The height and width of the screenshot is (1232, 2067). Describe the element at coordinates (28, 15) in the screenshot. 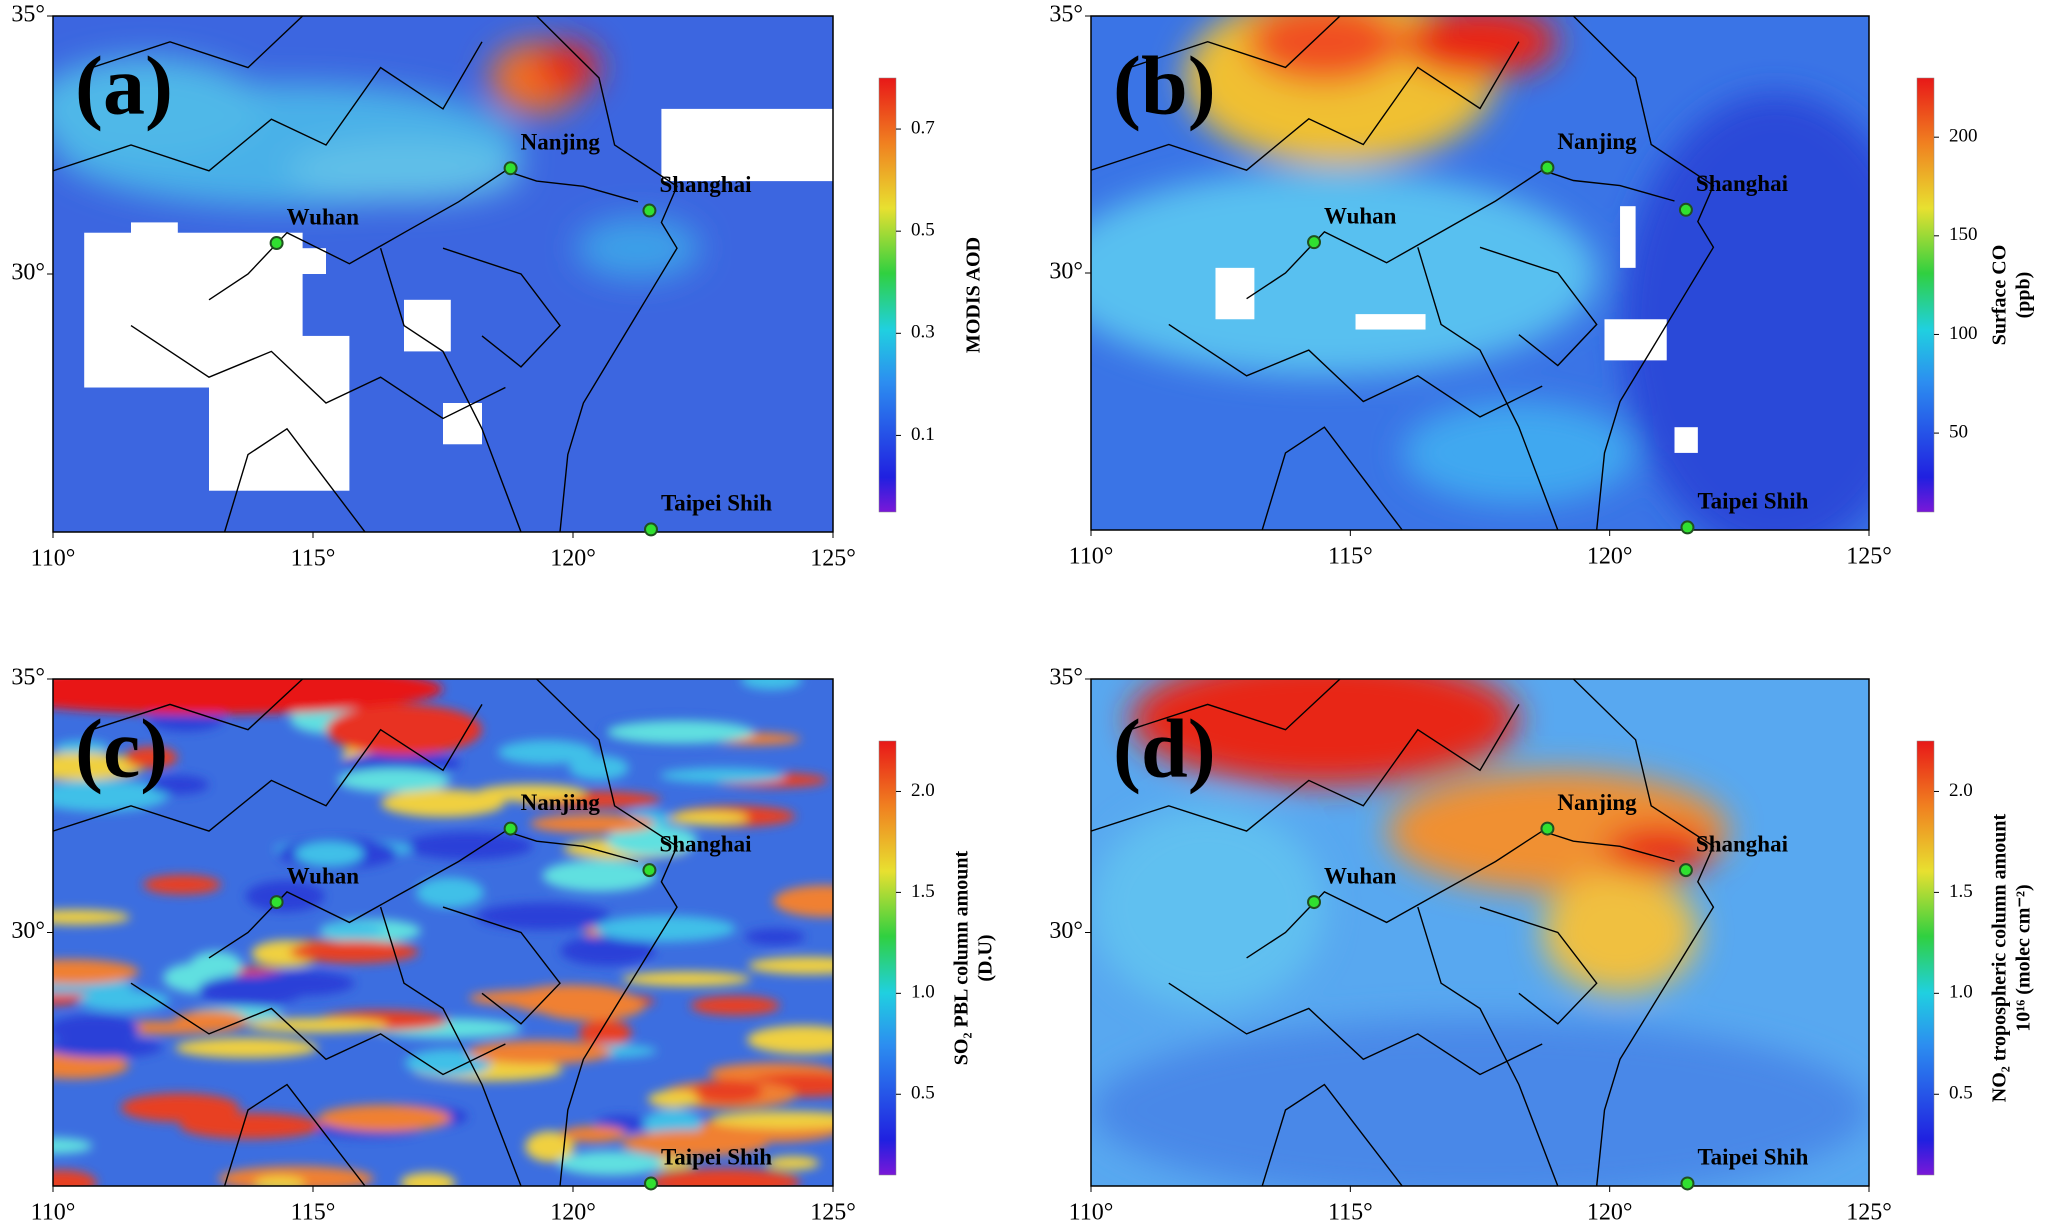

I see `y-tick-label: 35°` at that location.